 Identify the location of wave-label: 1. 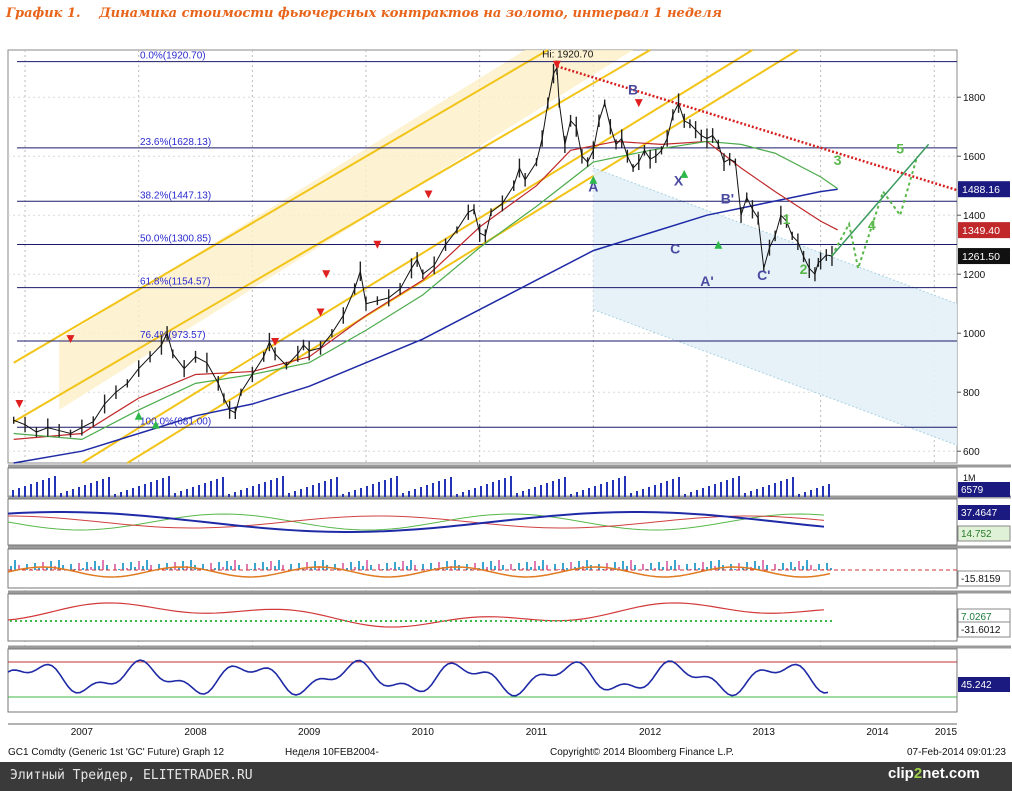
(787, 219).